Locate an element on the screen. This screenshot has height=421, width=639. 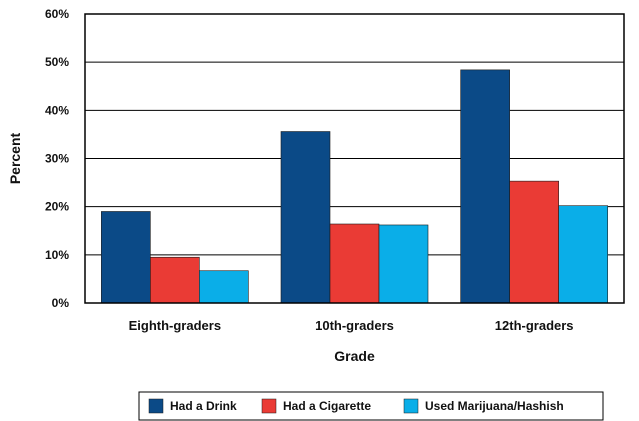
y-tick-label: 30% is located at coordinates (57, 159).